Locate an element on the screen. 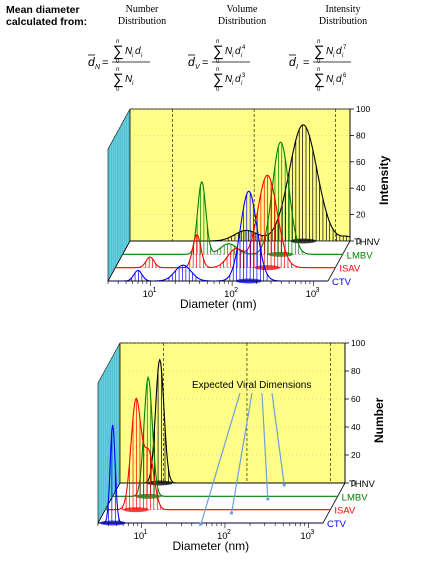 This screenshot has height=568, width=441. x-axis-label: Diameter (nm) is located at coordinates (211, 546).